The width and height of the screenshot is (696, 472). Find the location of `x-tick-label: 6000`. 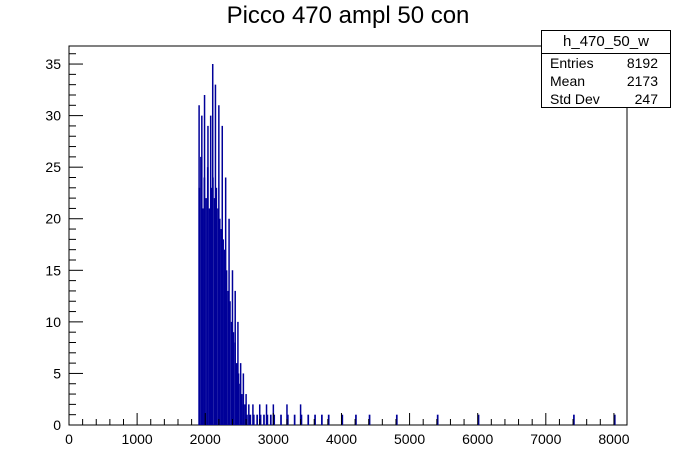

x-tick-label: 6000 is located at coordinates (477, 439).